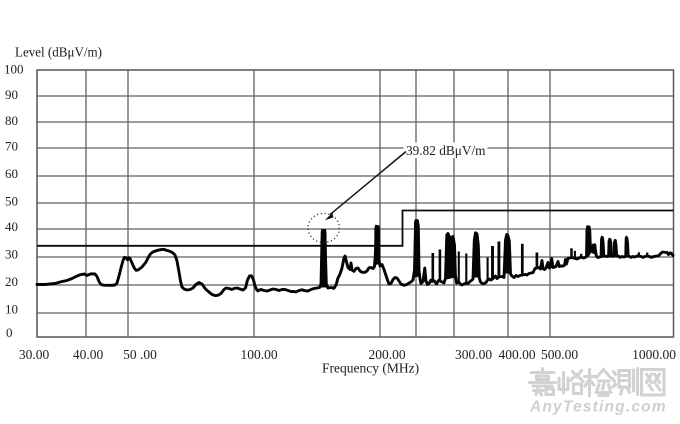  Describe the element at coordinates (11, 226) in the screenshot. I see `svg-text: 40` at that location.